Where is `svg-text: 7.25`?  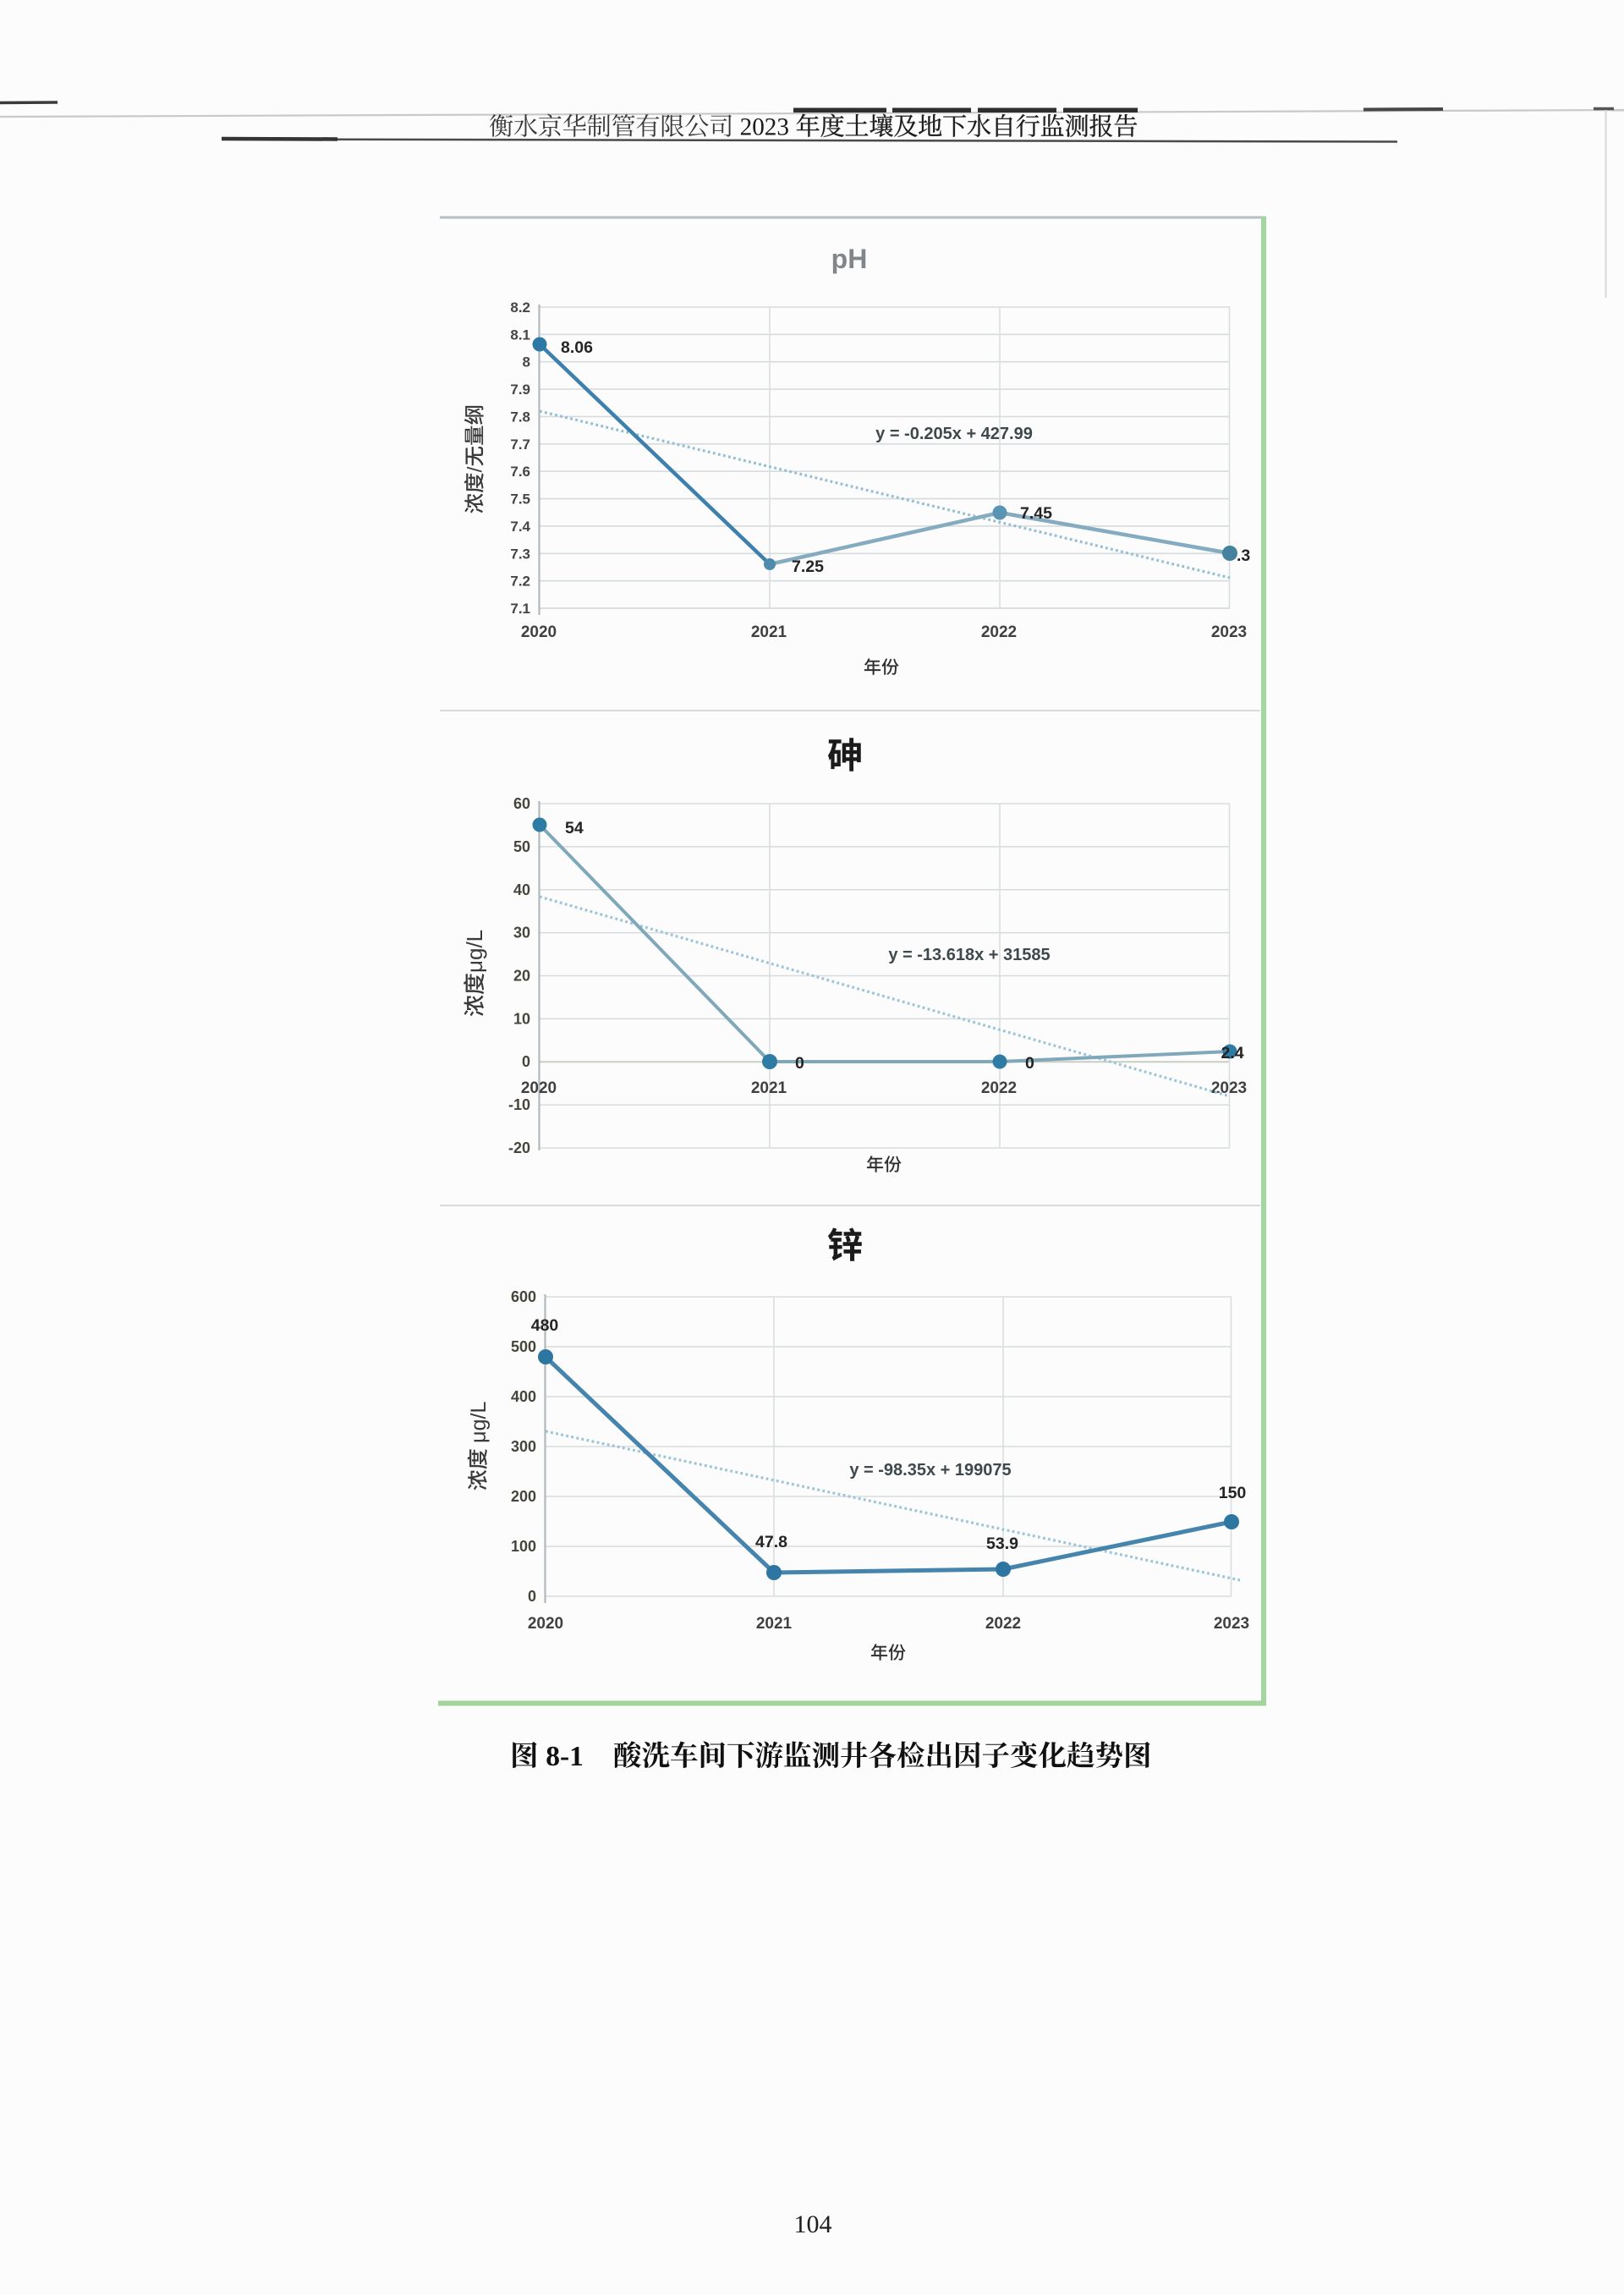 svg-text: 7.25 is located at coordinates (808, 567).